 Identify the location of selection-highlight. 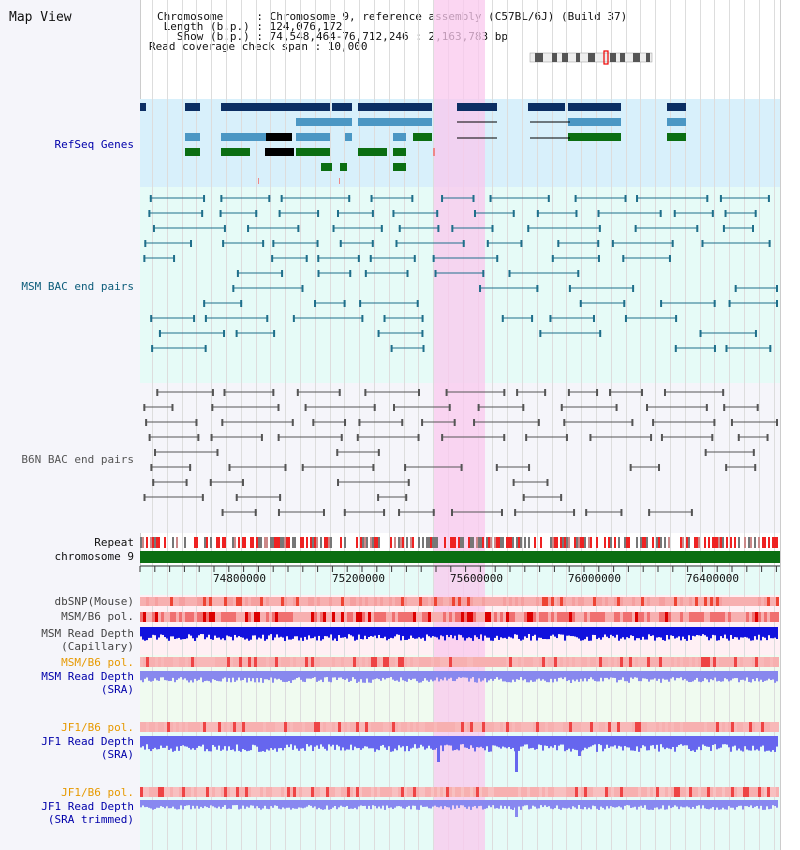
(459, 425).